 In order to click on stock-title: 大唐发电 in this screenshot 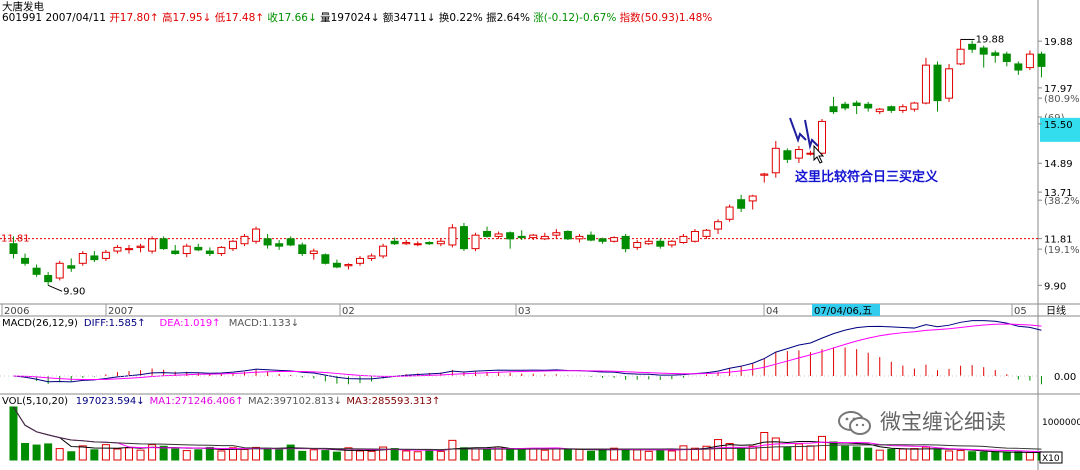, I will do `click(23, 7)`.